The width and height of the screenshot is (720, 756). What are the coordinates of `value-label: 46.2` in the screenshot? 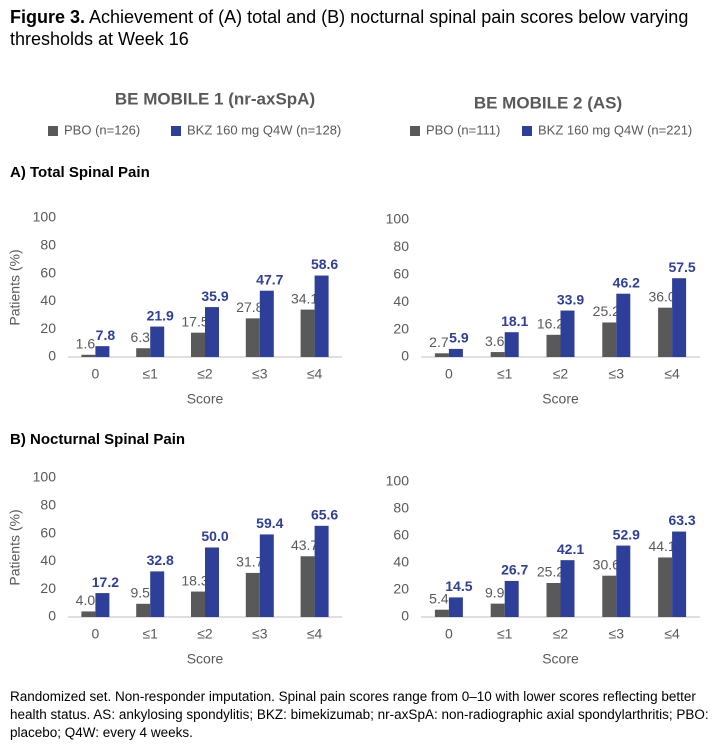 It's located at (626, 282).